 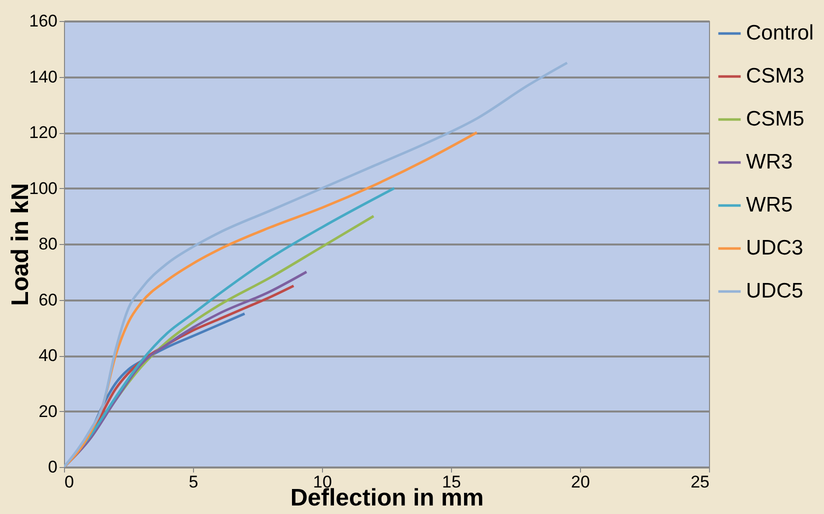 I want to click on legend-label: CSM5, so click(x=775, y=119).